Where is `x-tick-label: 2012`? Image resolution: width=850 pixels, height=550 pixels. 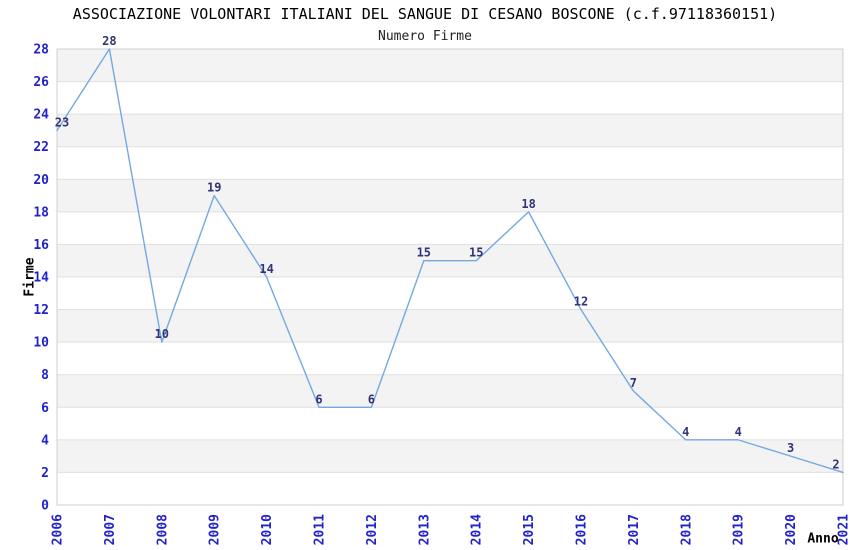 x-tick-label: 2012 is located at coordinates (372, 529).